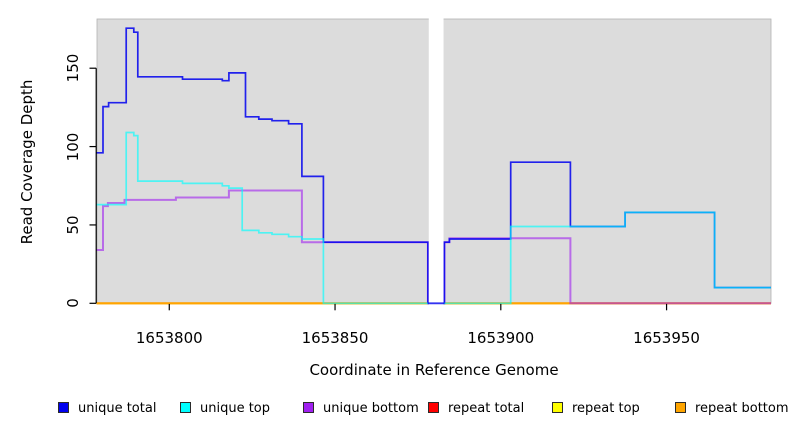  Describe the element at coordinates (486, 408) in the screenshot. I see `legend-label: repeat total` at that location.